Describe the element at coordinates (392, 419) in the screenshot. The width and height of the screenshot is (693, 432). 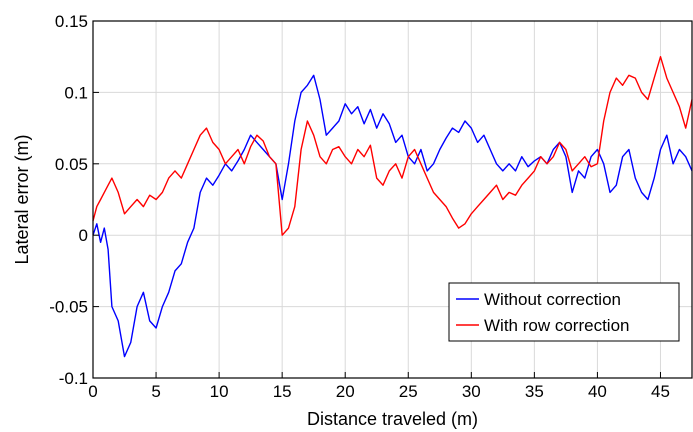
I see `x-axis-label: Distance traveled (m)` at that location.